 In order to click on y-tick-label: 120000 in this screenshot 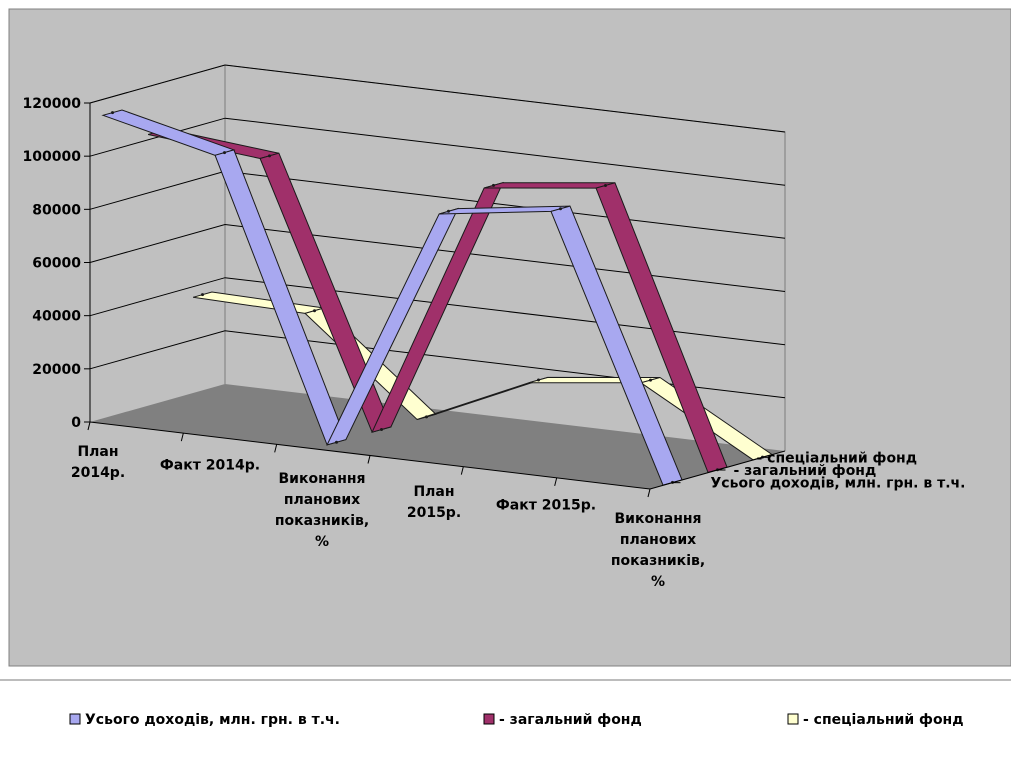, I will do `click(52, 104)`.